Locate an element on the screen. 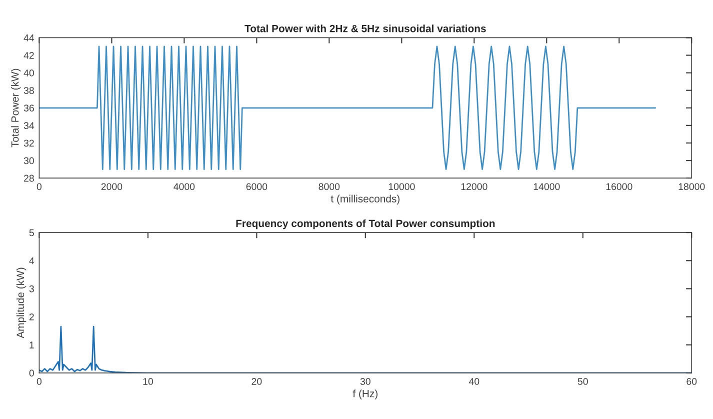 The image size is (713, 419). chart-title: Total Power with 2Hz & 5Hz sinusoidal variations is located at coordinates (365, 28).